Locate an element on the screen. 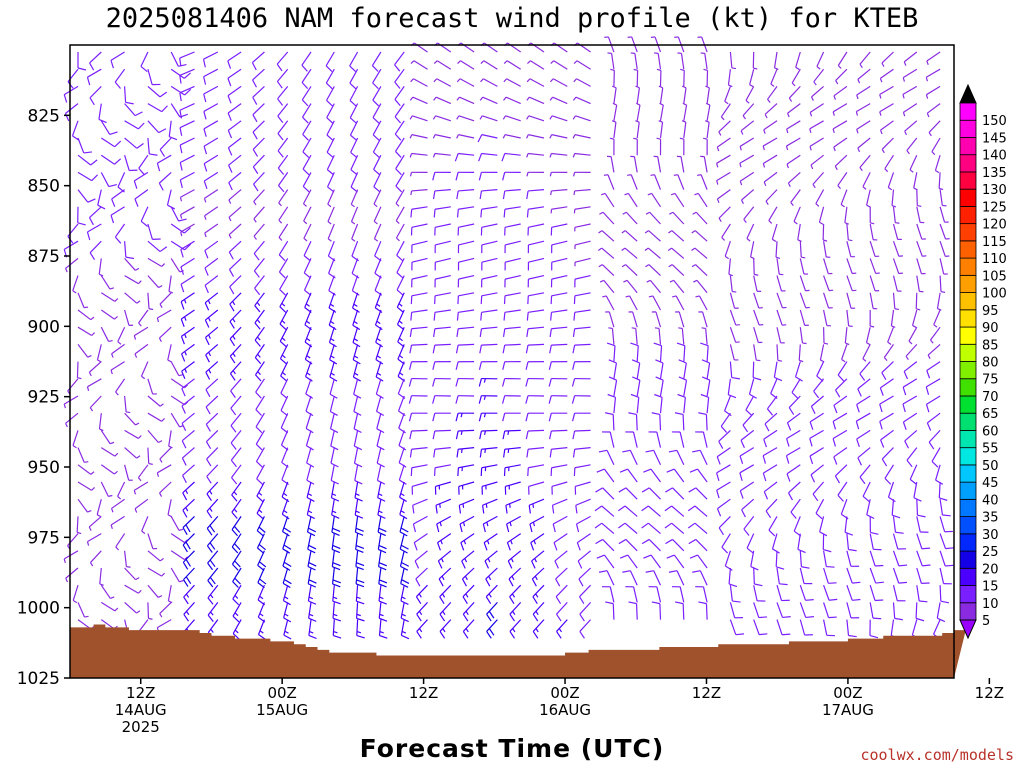  colorbar-swatch is located at coordinates (968, 559).